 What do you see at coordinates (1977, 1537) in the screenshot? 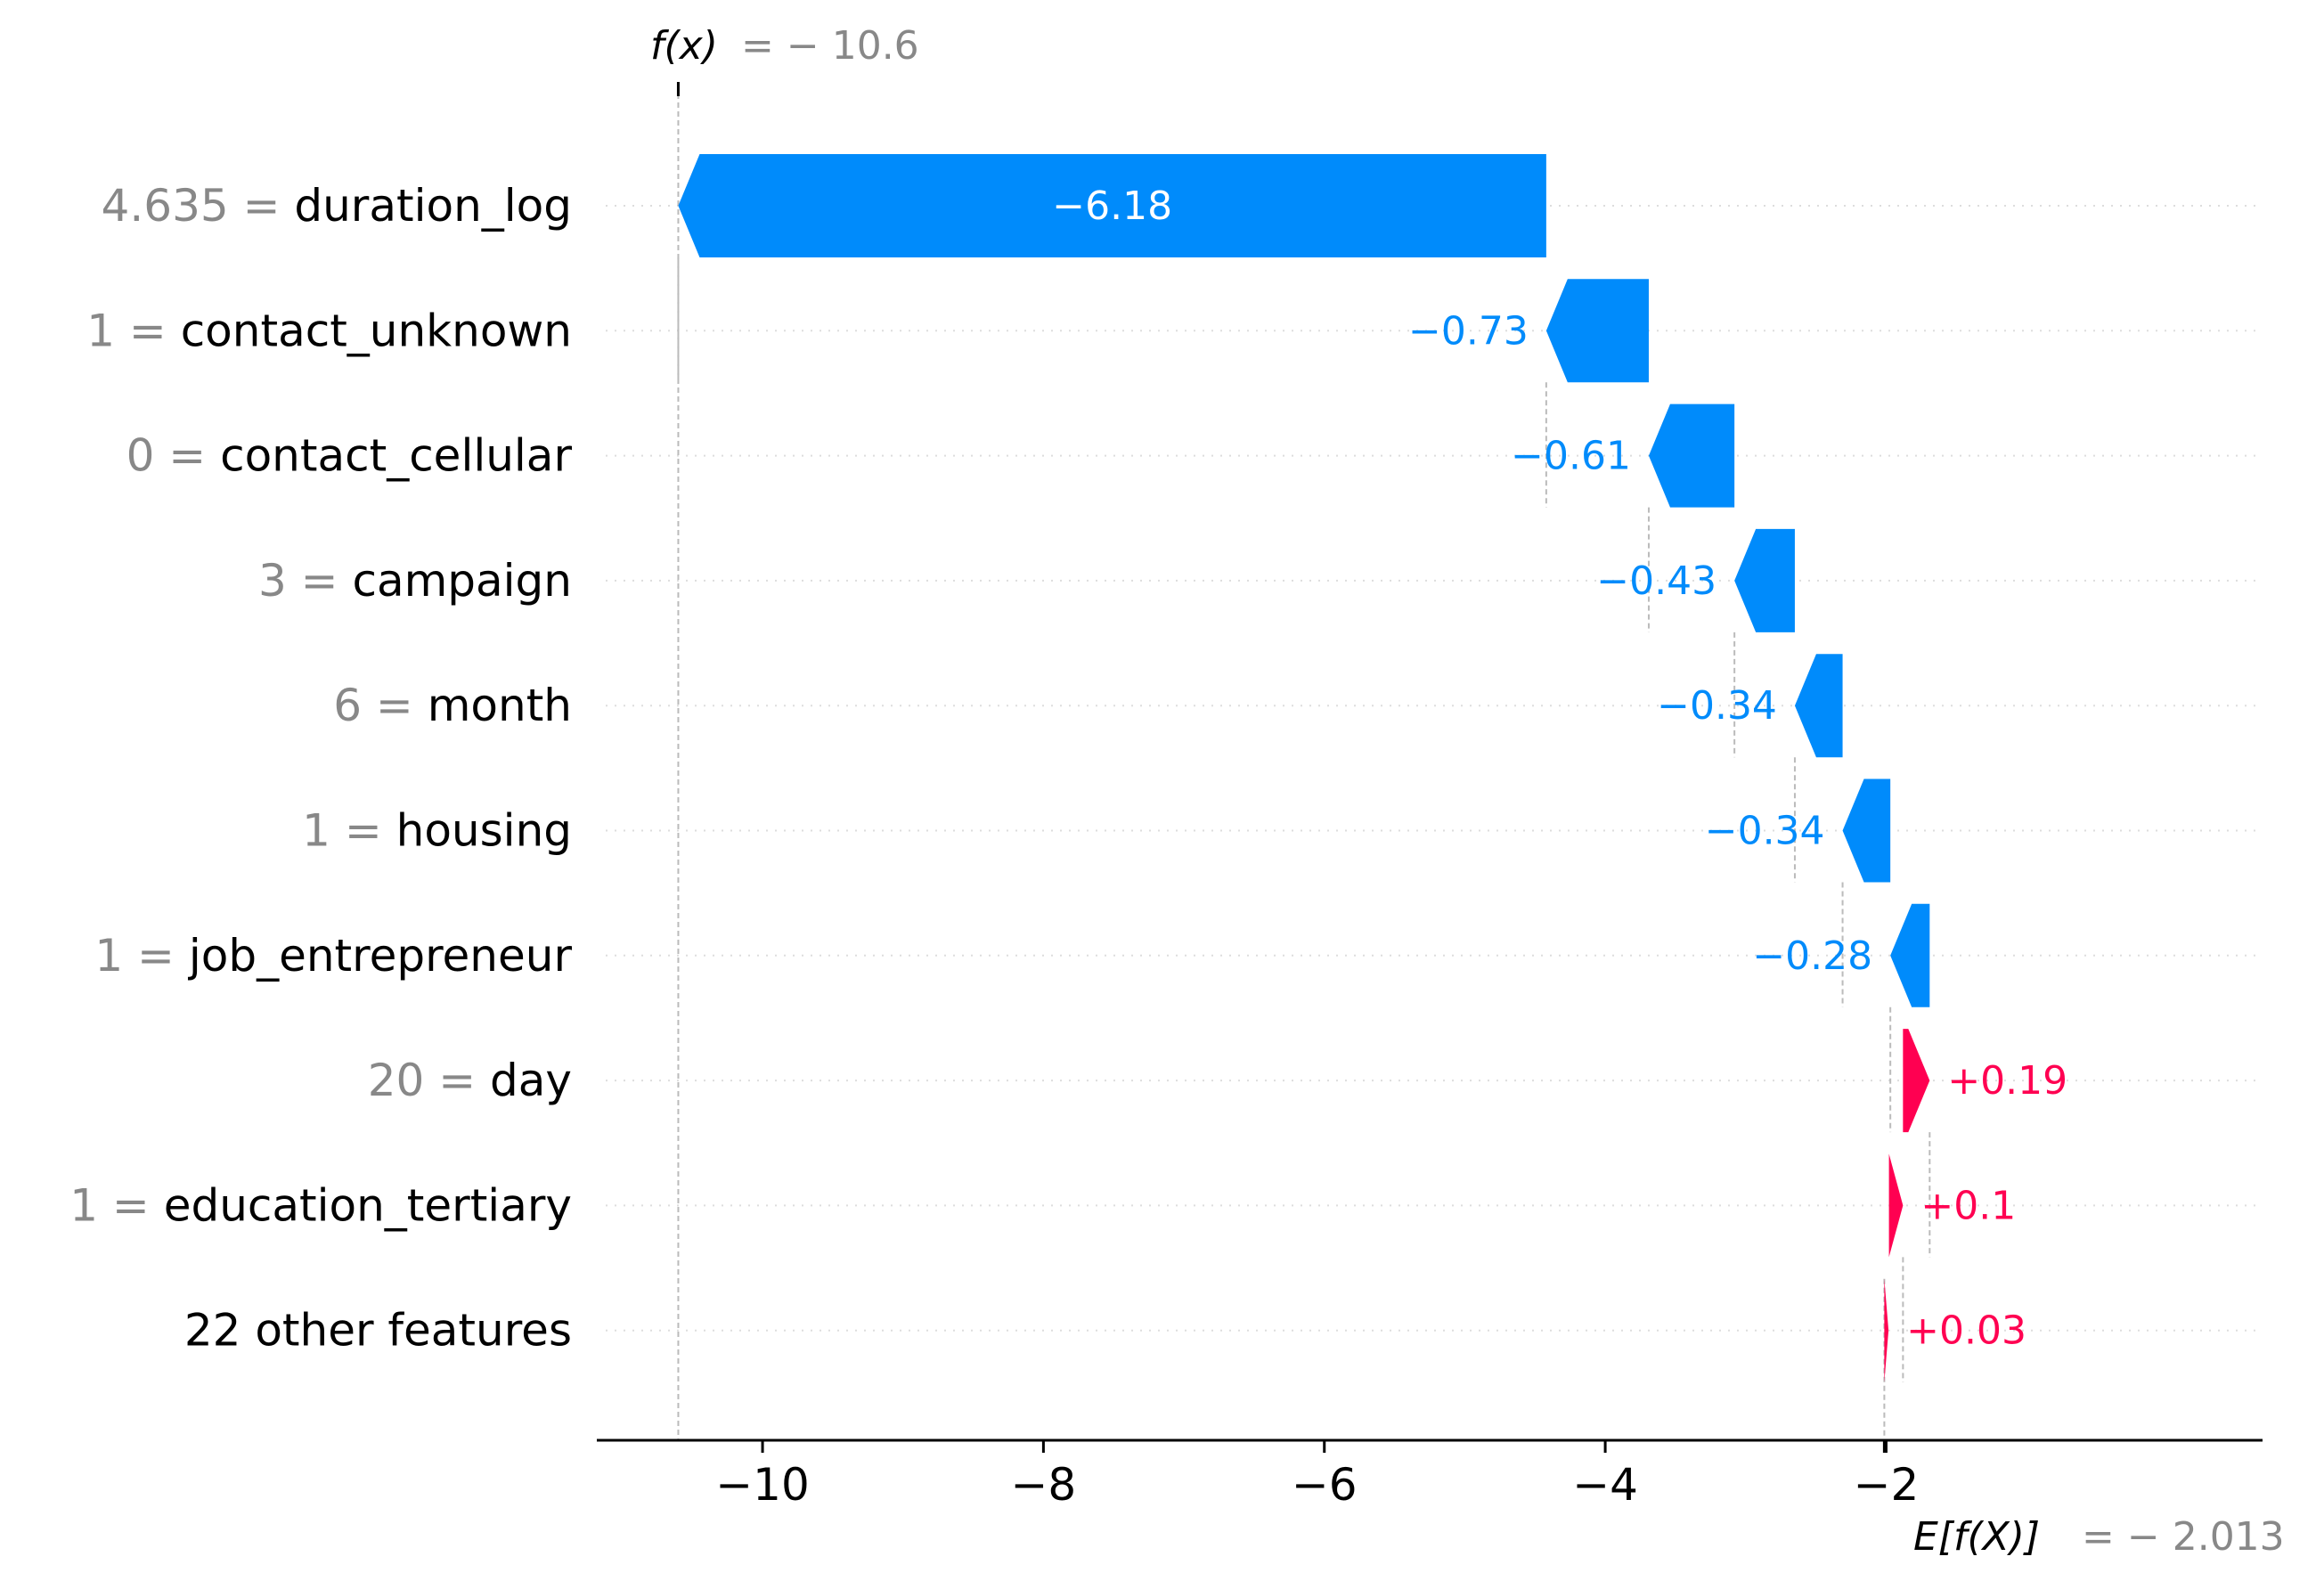
I see `efx-label: E[f(X)]` at bounding box center [1977, 1537].